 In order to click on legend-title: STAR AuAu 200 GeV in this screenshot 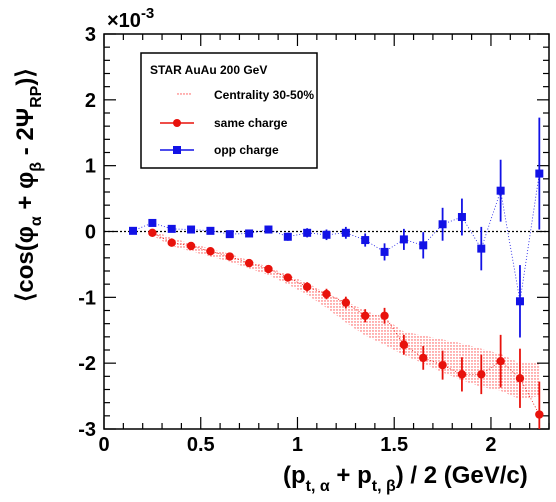, I will do `click(208, 70)`.